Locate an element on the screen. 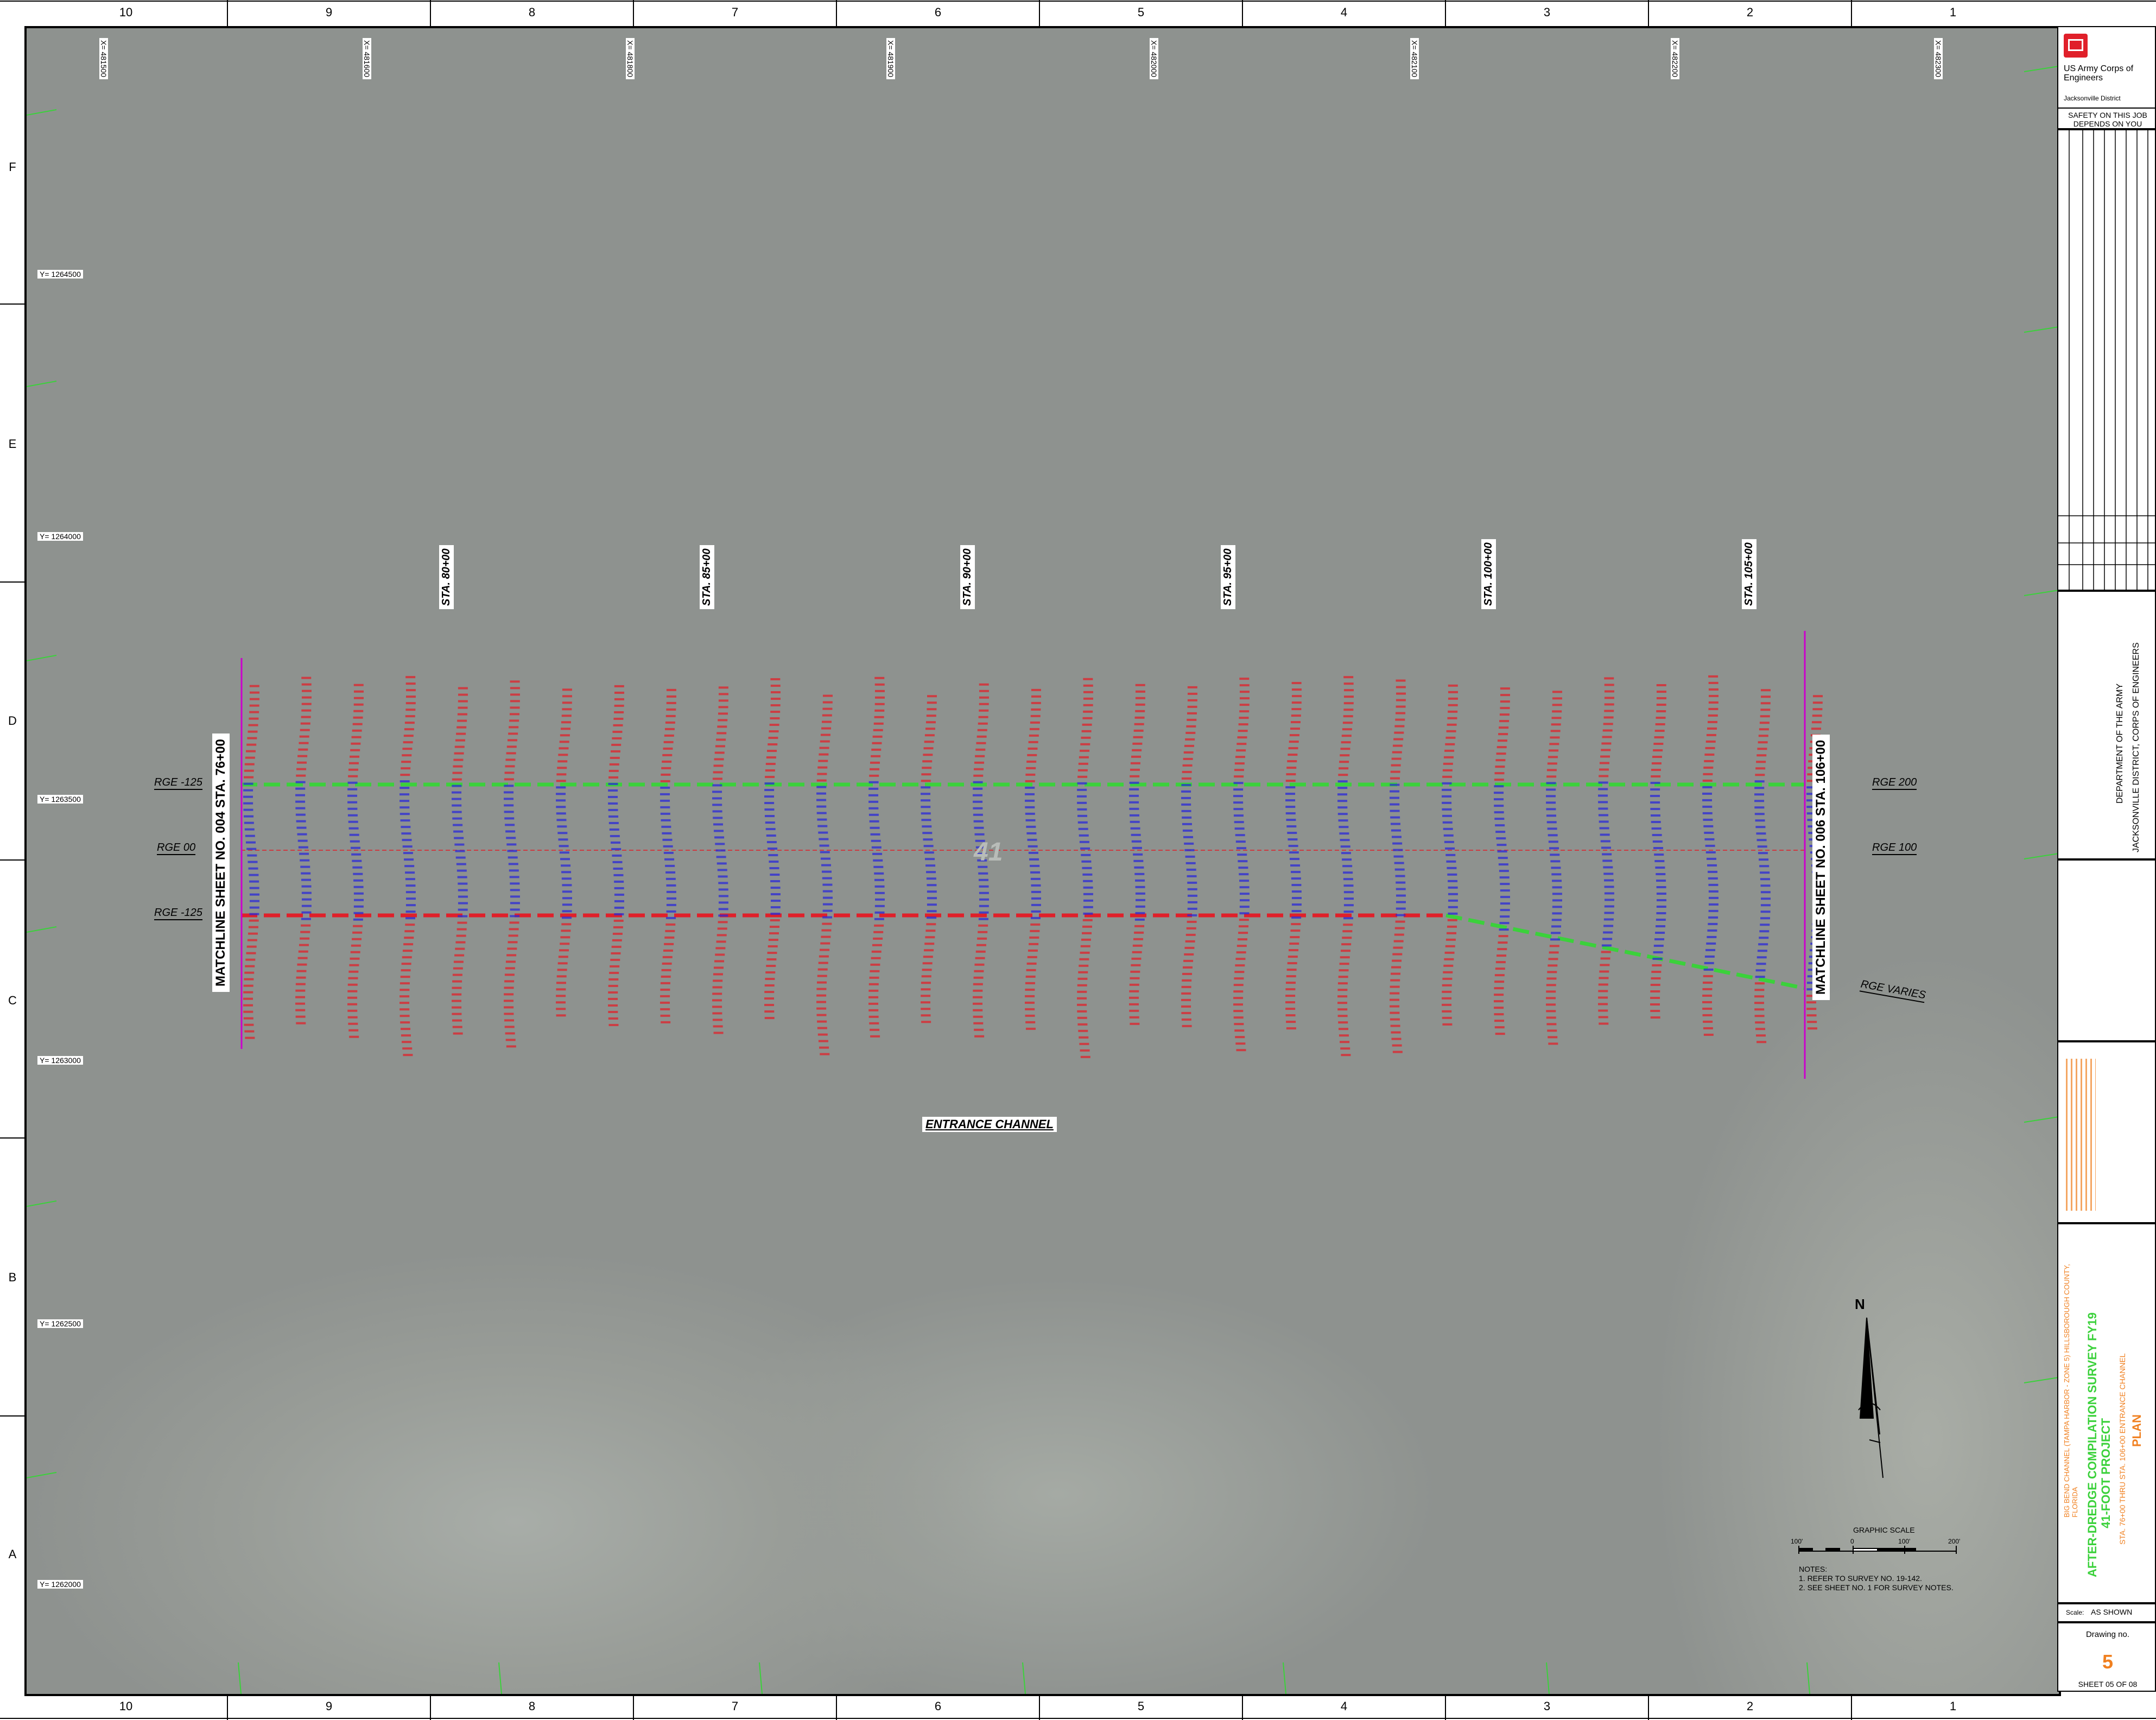 The image size is (2156, 1720). range-label-right: RGE 200 is located at coordinates (1894, 783).